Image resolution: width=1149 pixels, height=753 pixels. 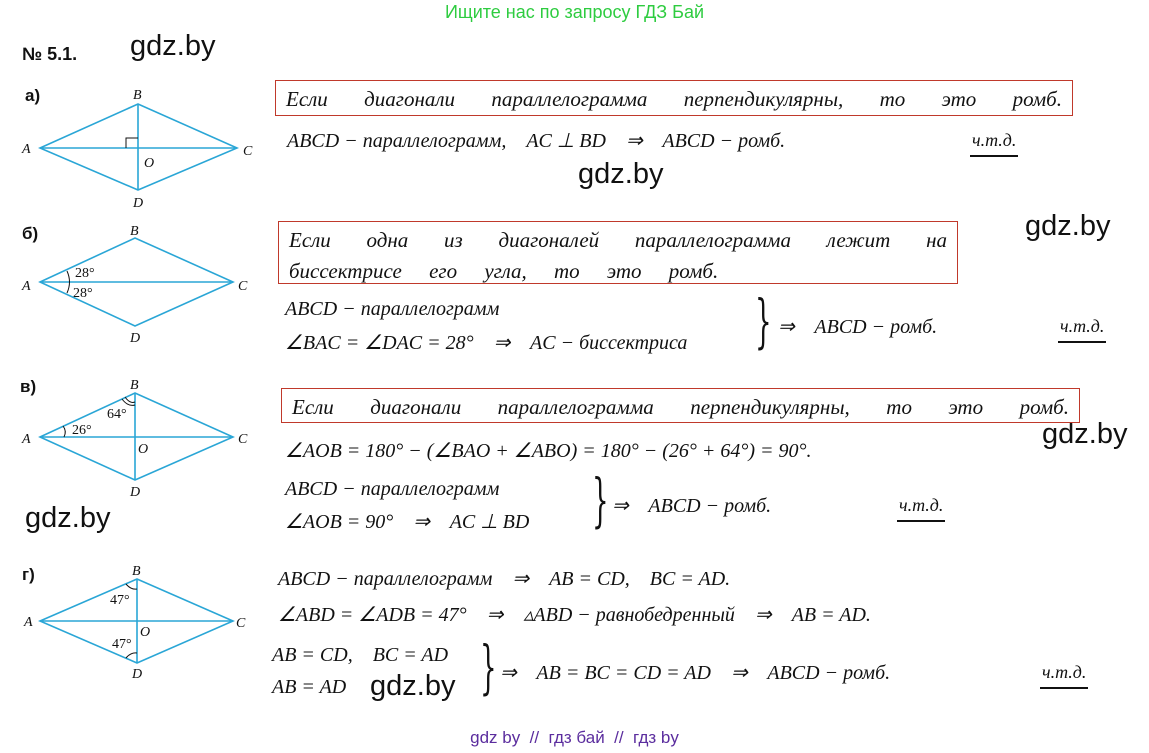 What do you see at coordinates (360, 655) in the screenshot?
I see `proof-line: AB = CD, BC = AD` at bounding box center [360, 655].